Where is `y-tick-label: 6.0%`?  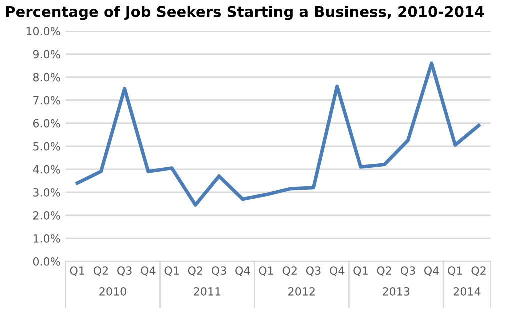 y-tick-label: 6.0% is located at coordinates (46, 123).